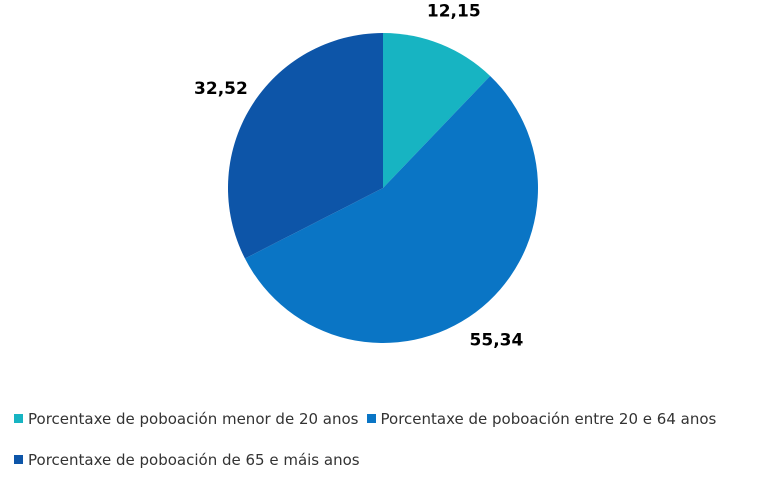 The width and height of the screenshot is (765, 480). I want to click on legend-item: Porcentaxe de poboación menor de 20 anos, so click(186, 418).